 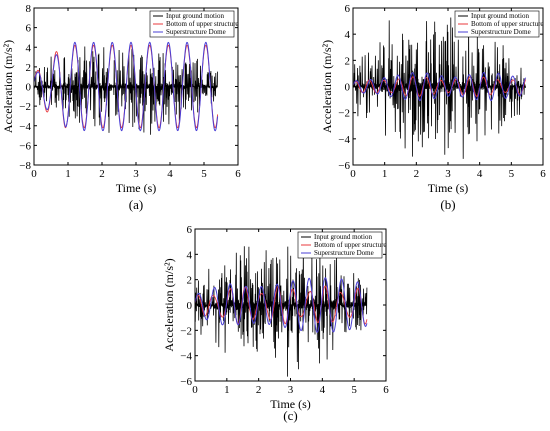 What do you see at coordinates (25, 166) in the screenshot?
I see `y-tick-label: −8` at bounding box center [25, 166].